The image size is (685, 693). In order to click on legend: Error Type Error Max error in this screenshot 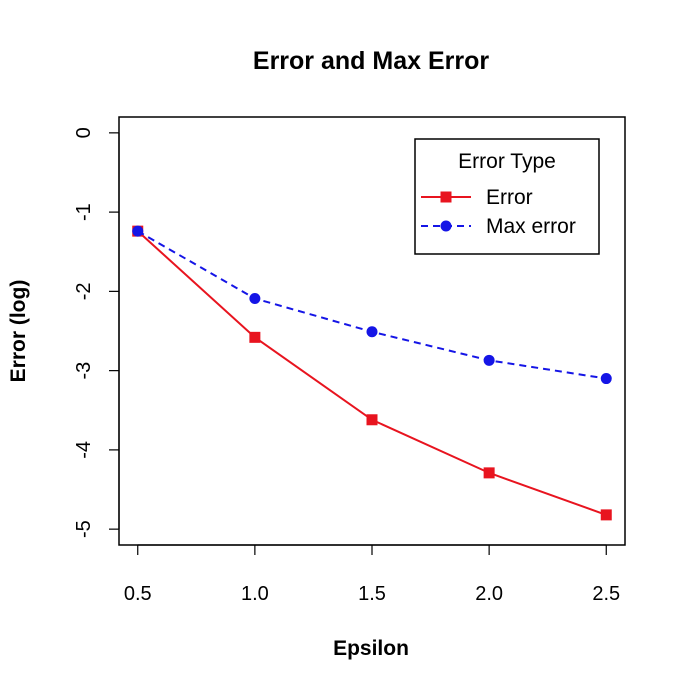, I will do `click(507, 196)`.